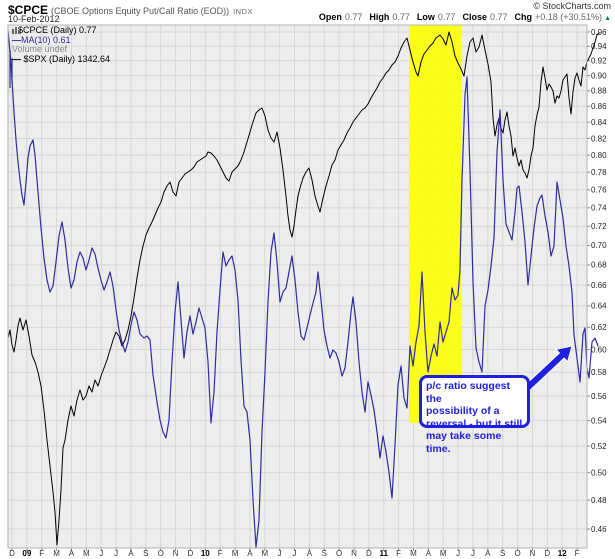 The height and width of the screenshot is (559, 615). What do you see at coordinates (599, 372) in the screenshot?
I see `y-axis-label: 0.58` at bounding box center [599, 372].